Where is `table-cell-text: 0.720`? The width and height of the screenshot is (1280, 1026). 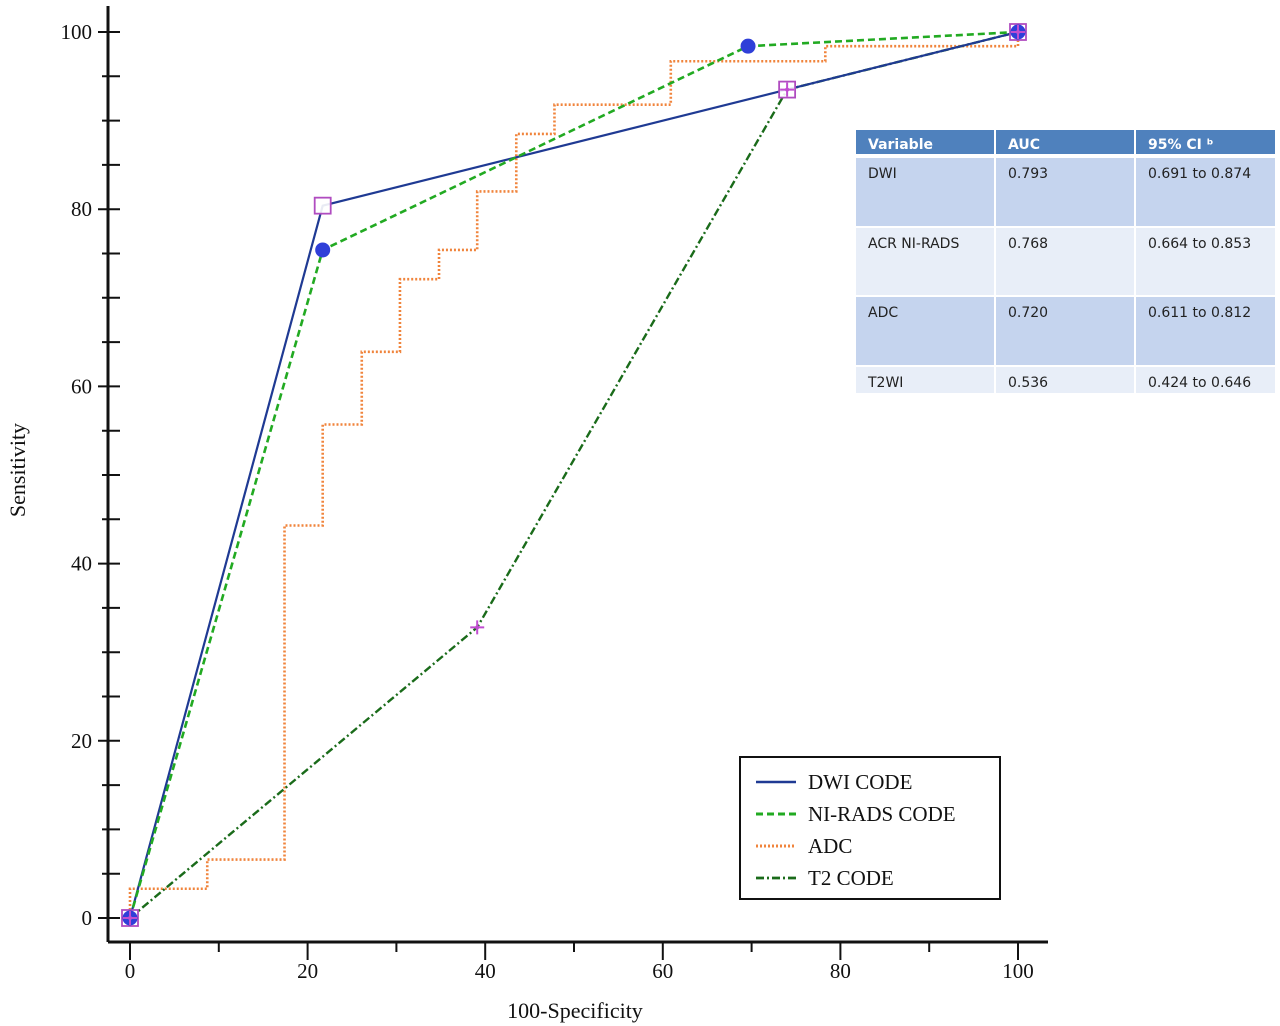 table-cell-text: 0.720 is located at coordinates (1028, 313).